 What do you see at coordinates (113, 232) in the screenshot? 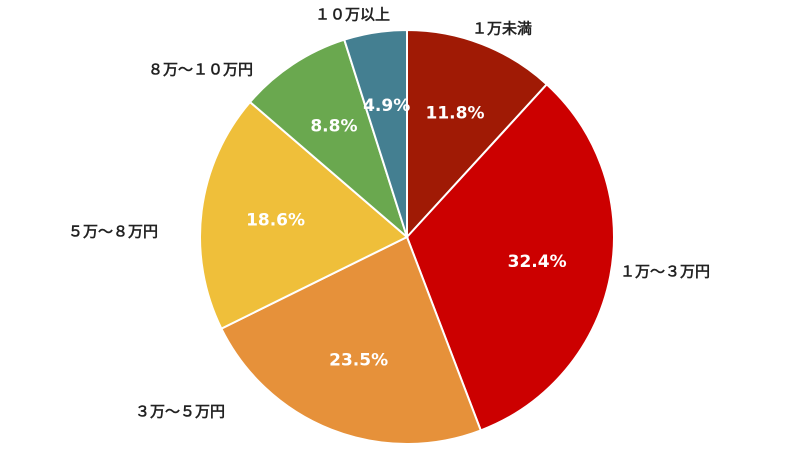
I see `slice-category-label: ５万～８万円` at bounding box center [113, 232].